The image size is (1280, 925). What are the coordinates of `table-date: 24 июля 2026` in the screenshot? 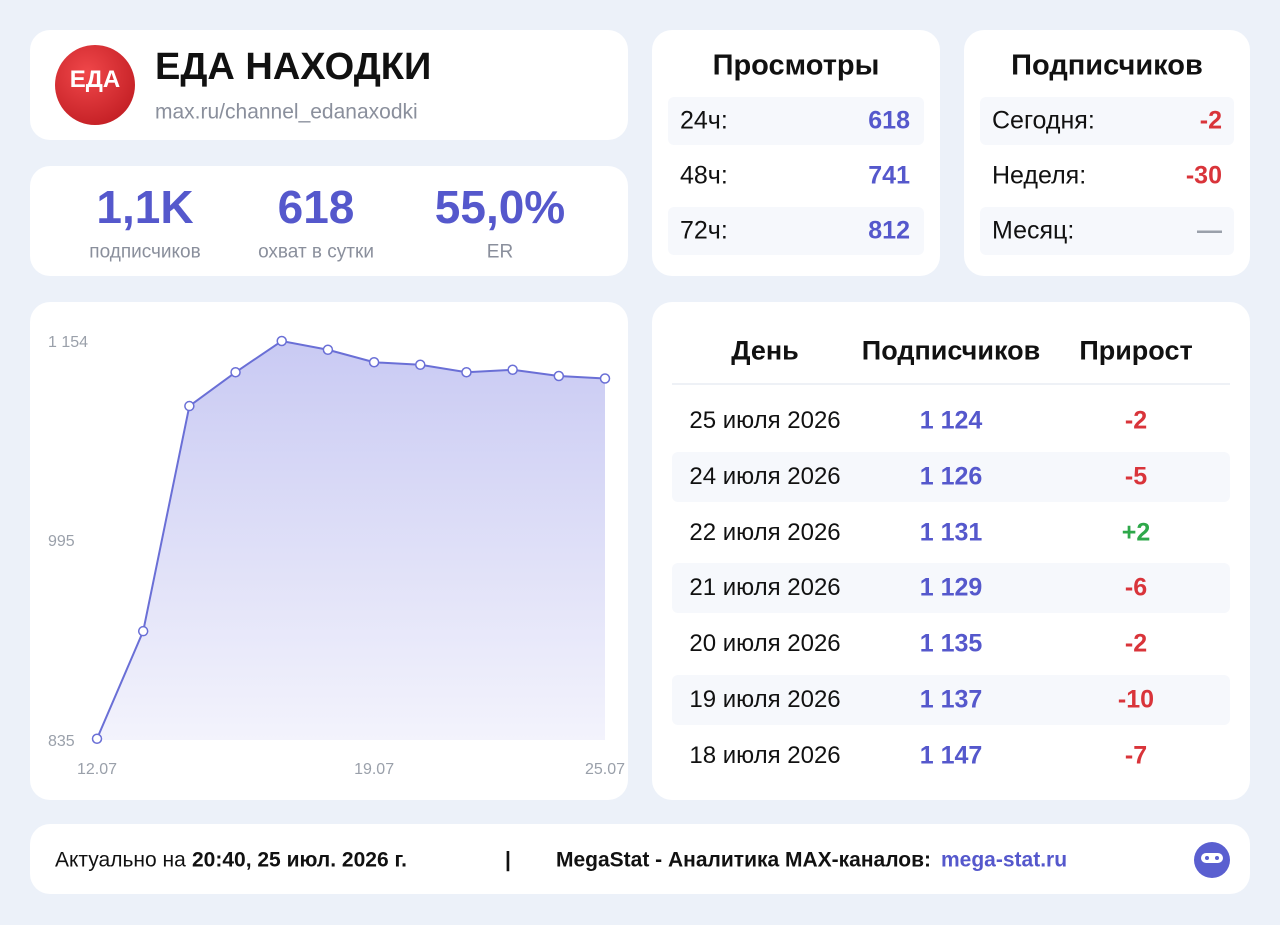 It's located at (765, 476).